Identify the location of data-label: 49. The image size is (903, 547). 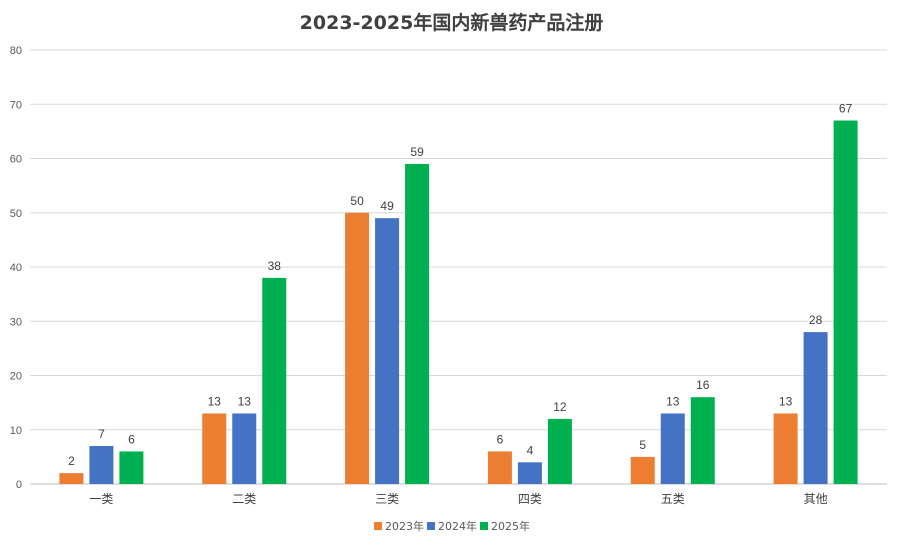
(387, 206).